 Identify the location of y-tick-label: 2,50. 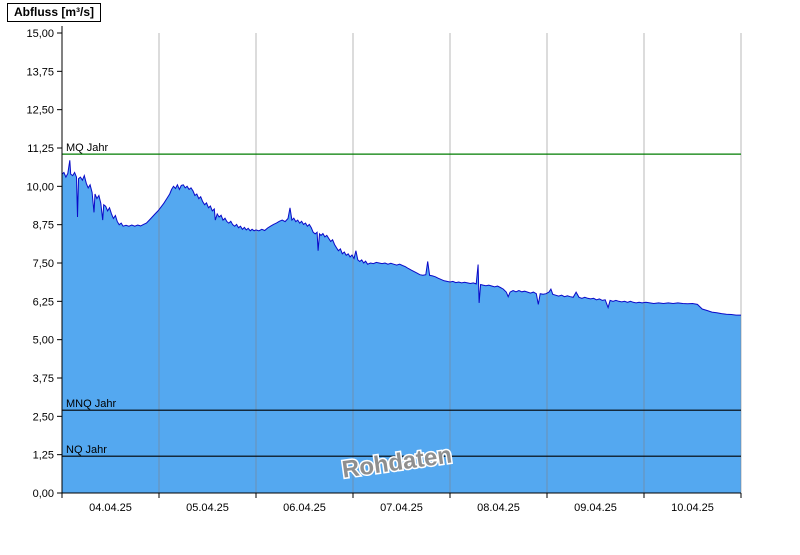
(43, 417).